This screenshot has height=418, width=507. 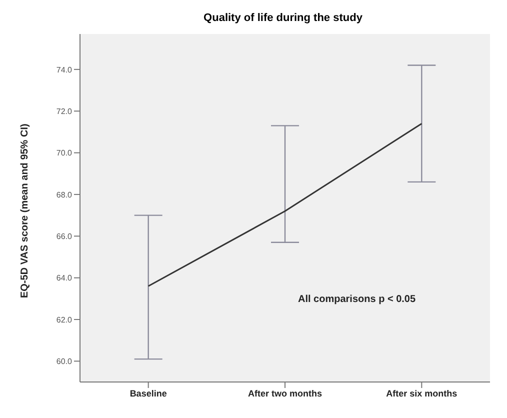 I want to click on x-tick-label: After two months, so click(x=285, y=393).